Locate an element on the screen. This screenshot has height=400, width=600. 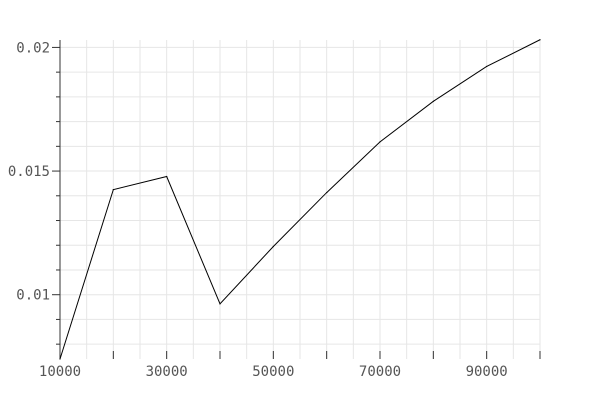
x-tick-label: 30000 is located at coordinates (167, 372).